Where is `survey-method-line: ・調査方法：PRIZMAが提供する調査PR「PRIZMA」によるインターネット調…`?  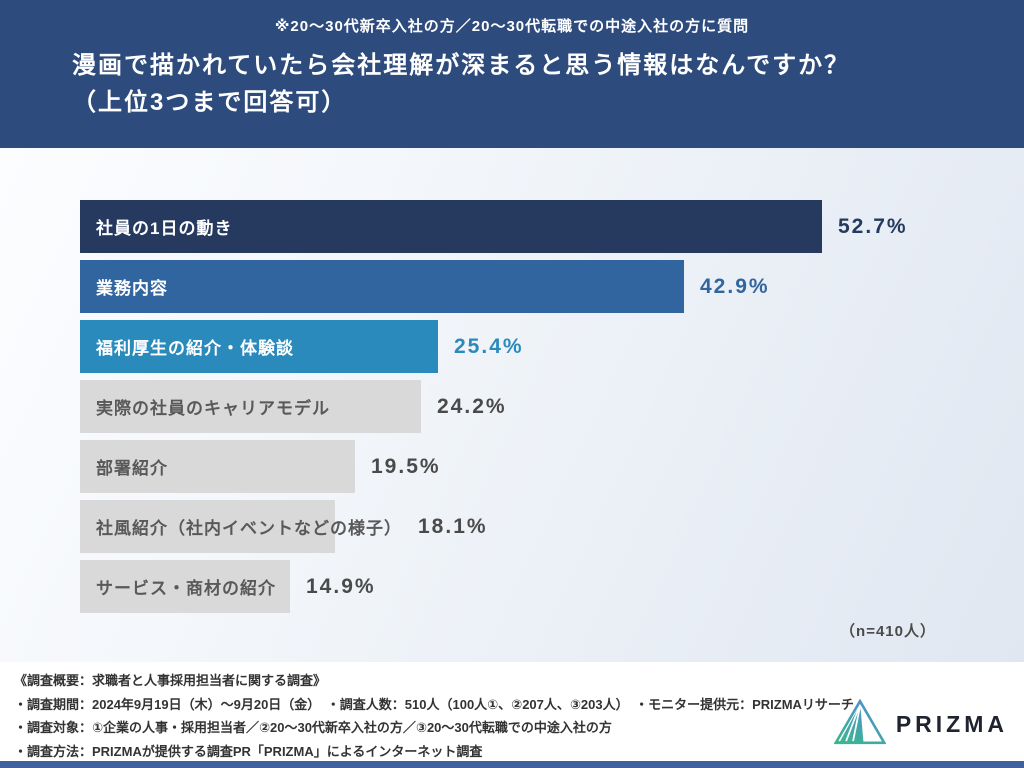
survey-method-line: ・調査方法：PRIZMAが提供する調査PR「PRIZMA」によるインターネット調… is located at coordinates (248, 751).